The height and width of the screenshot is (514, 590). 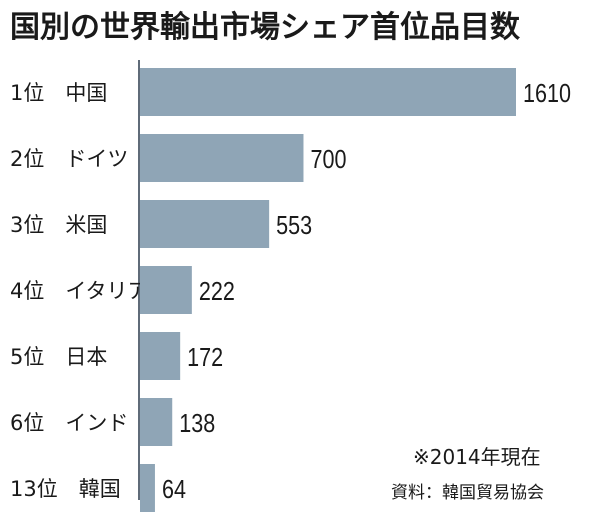 What do you see at coordinates (294, 225) in the screenshot?
I see `value-label: 553` at bounding box center [294, 225].